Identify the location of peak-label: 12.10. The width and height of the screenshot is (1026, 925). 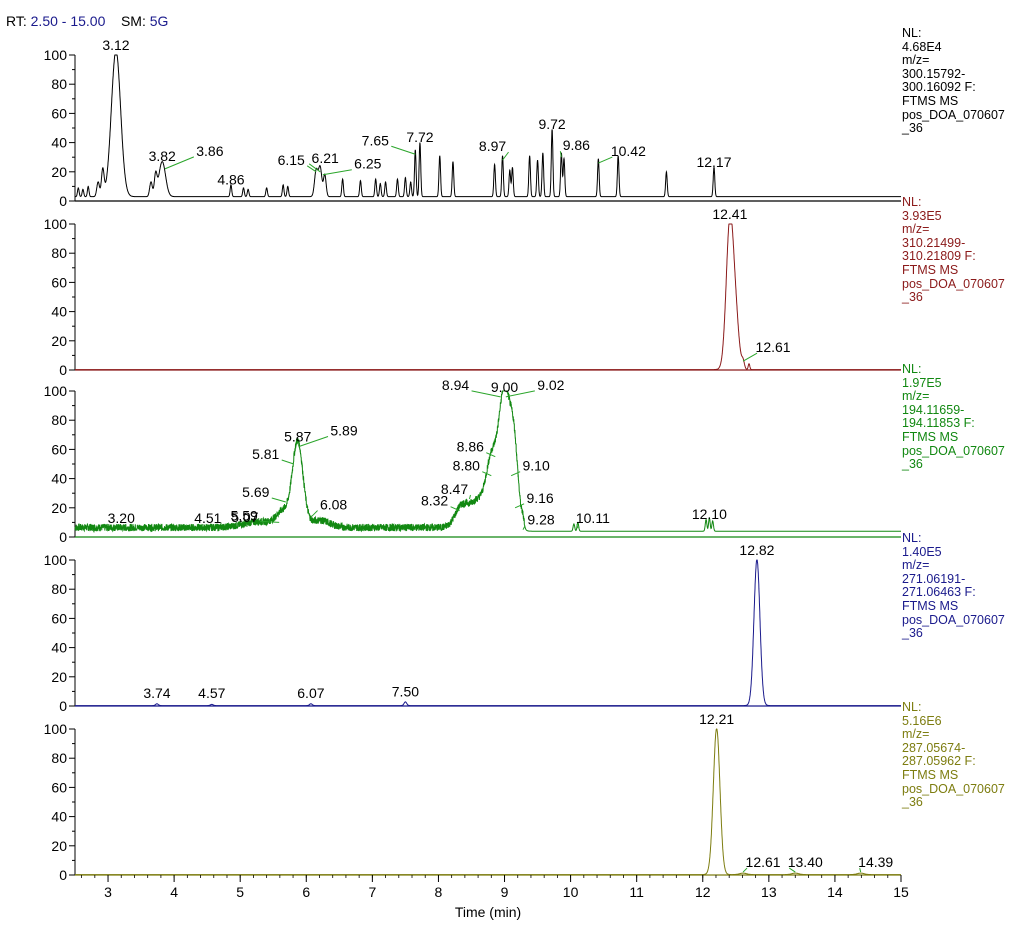
(709, 514).